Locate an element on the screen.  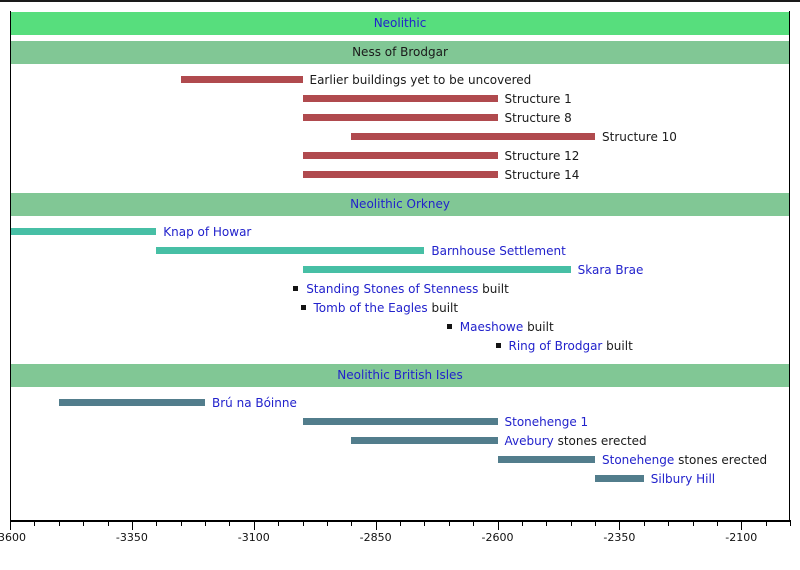
bar-label-structure-10: Structure 10 is located at coordinates (639, 137).